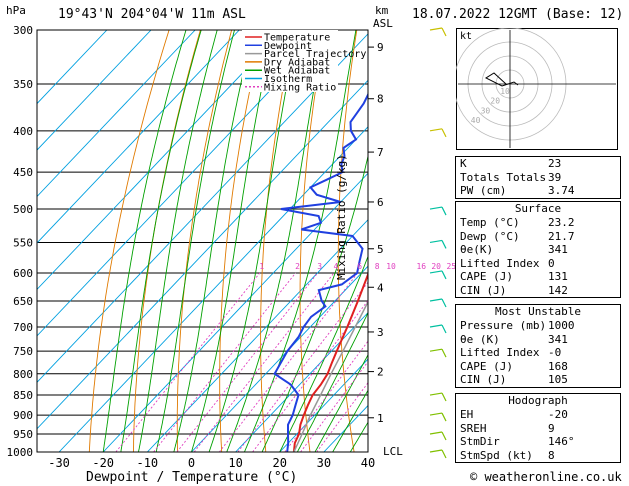  What do you see at coordinates (383, 23) in the screenshot?
I see `asl-label: ASL` at bounding box center [383, 23].